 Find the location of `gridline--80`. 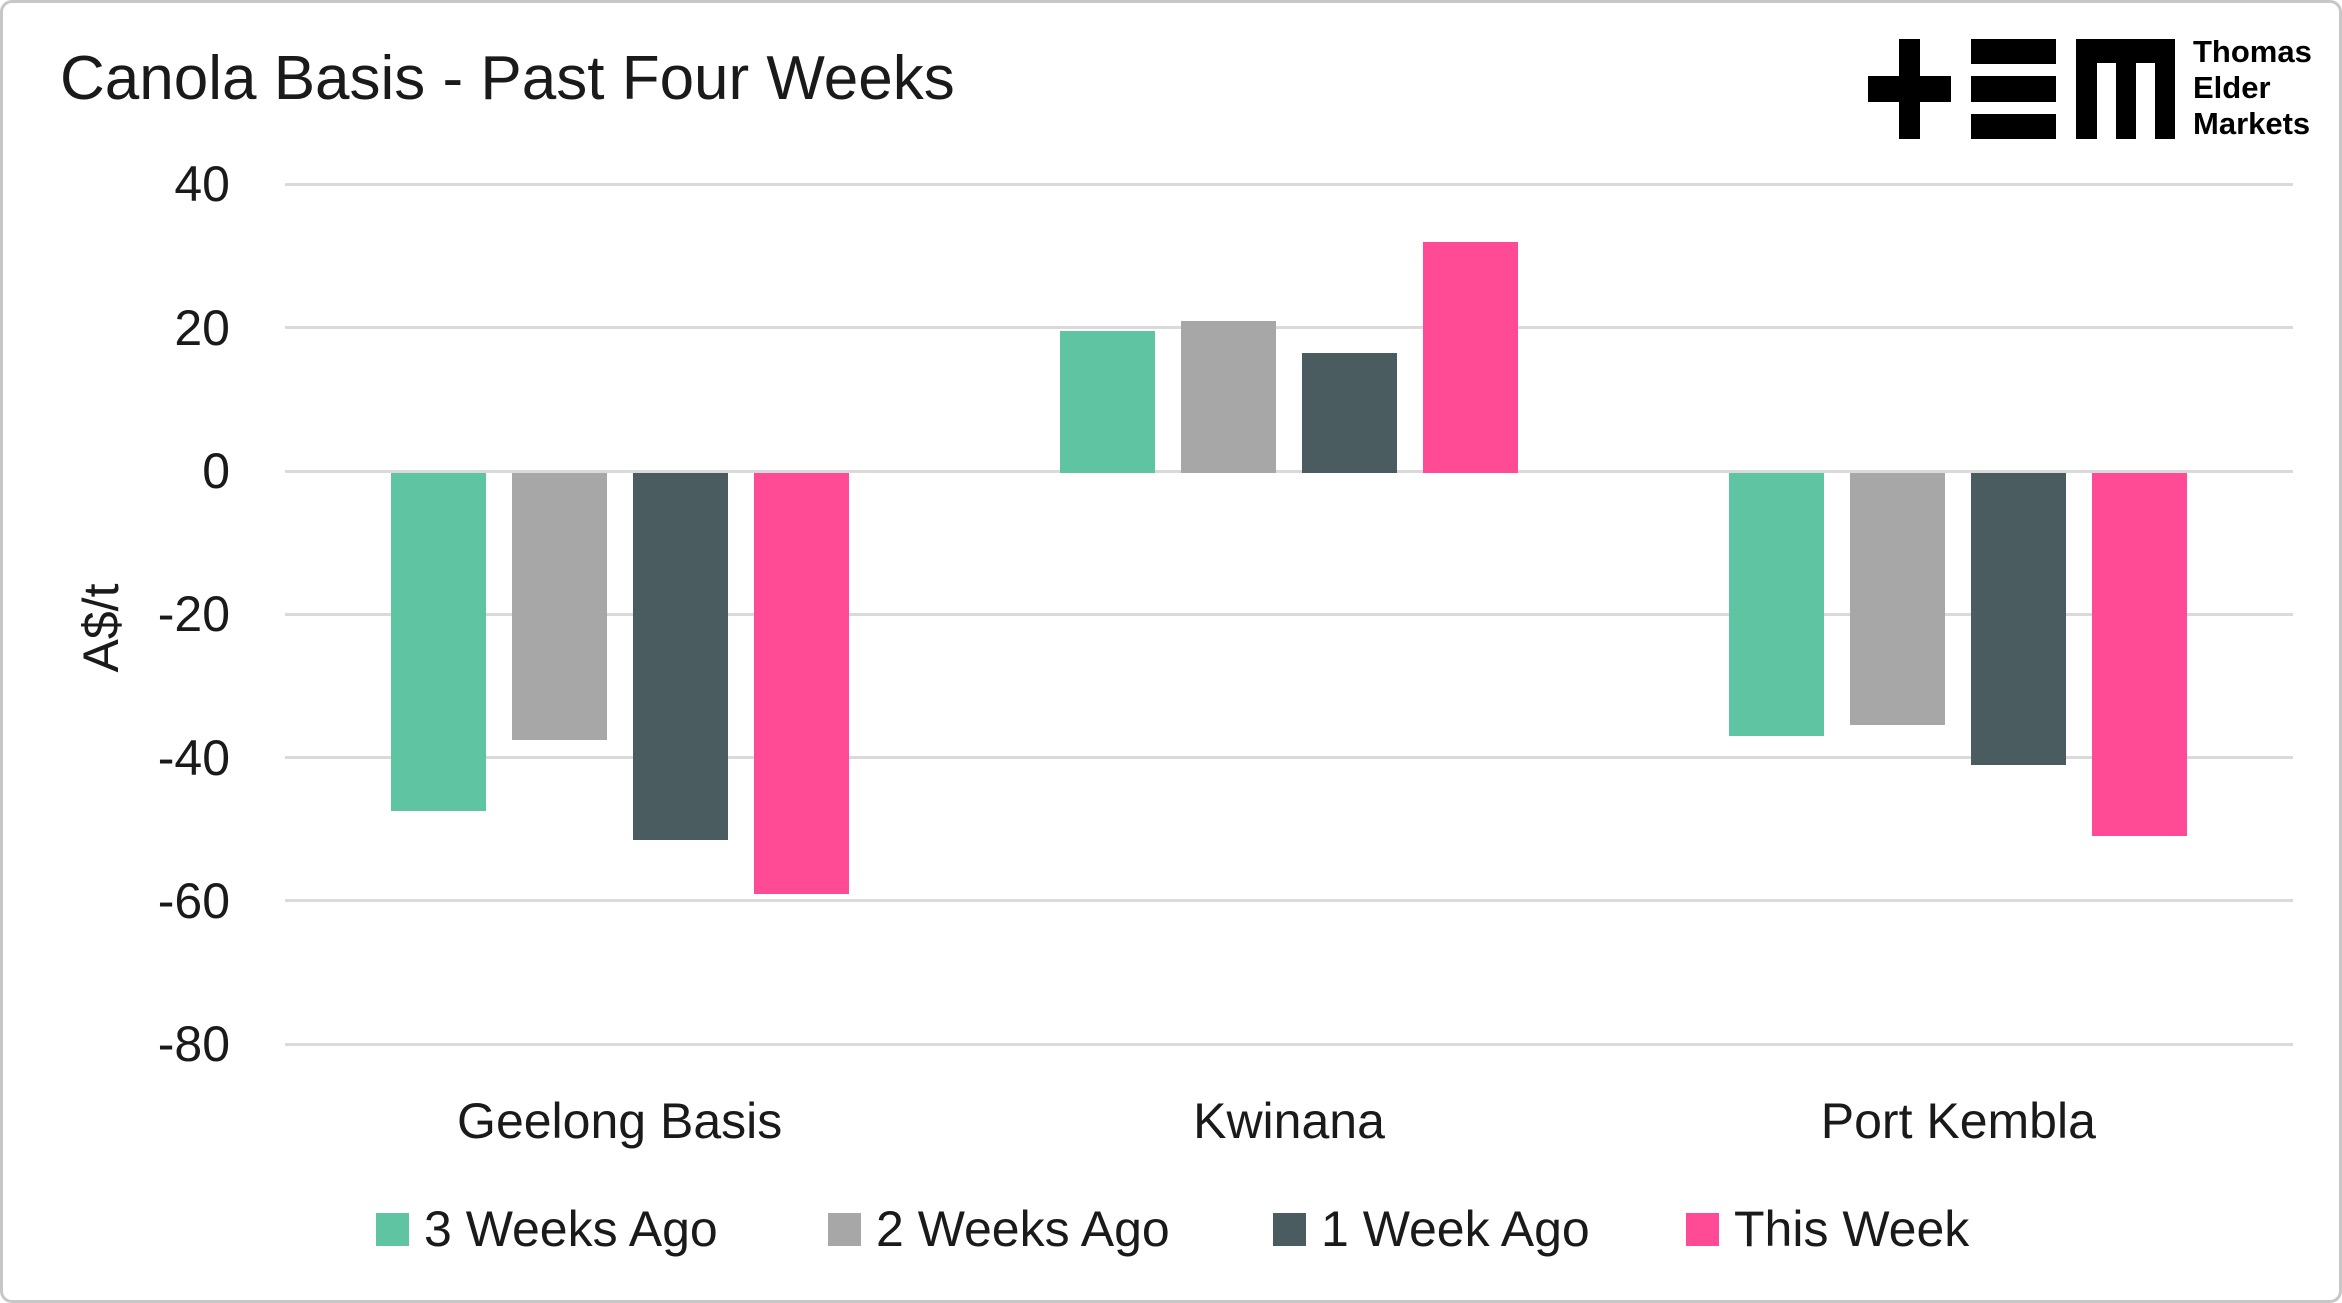

gridline--80 is located at coordinates (1289, 1044).